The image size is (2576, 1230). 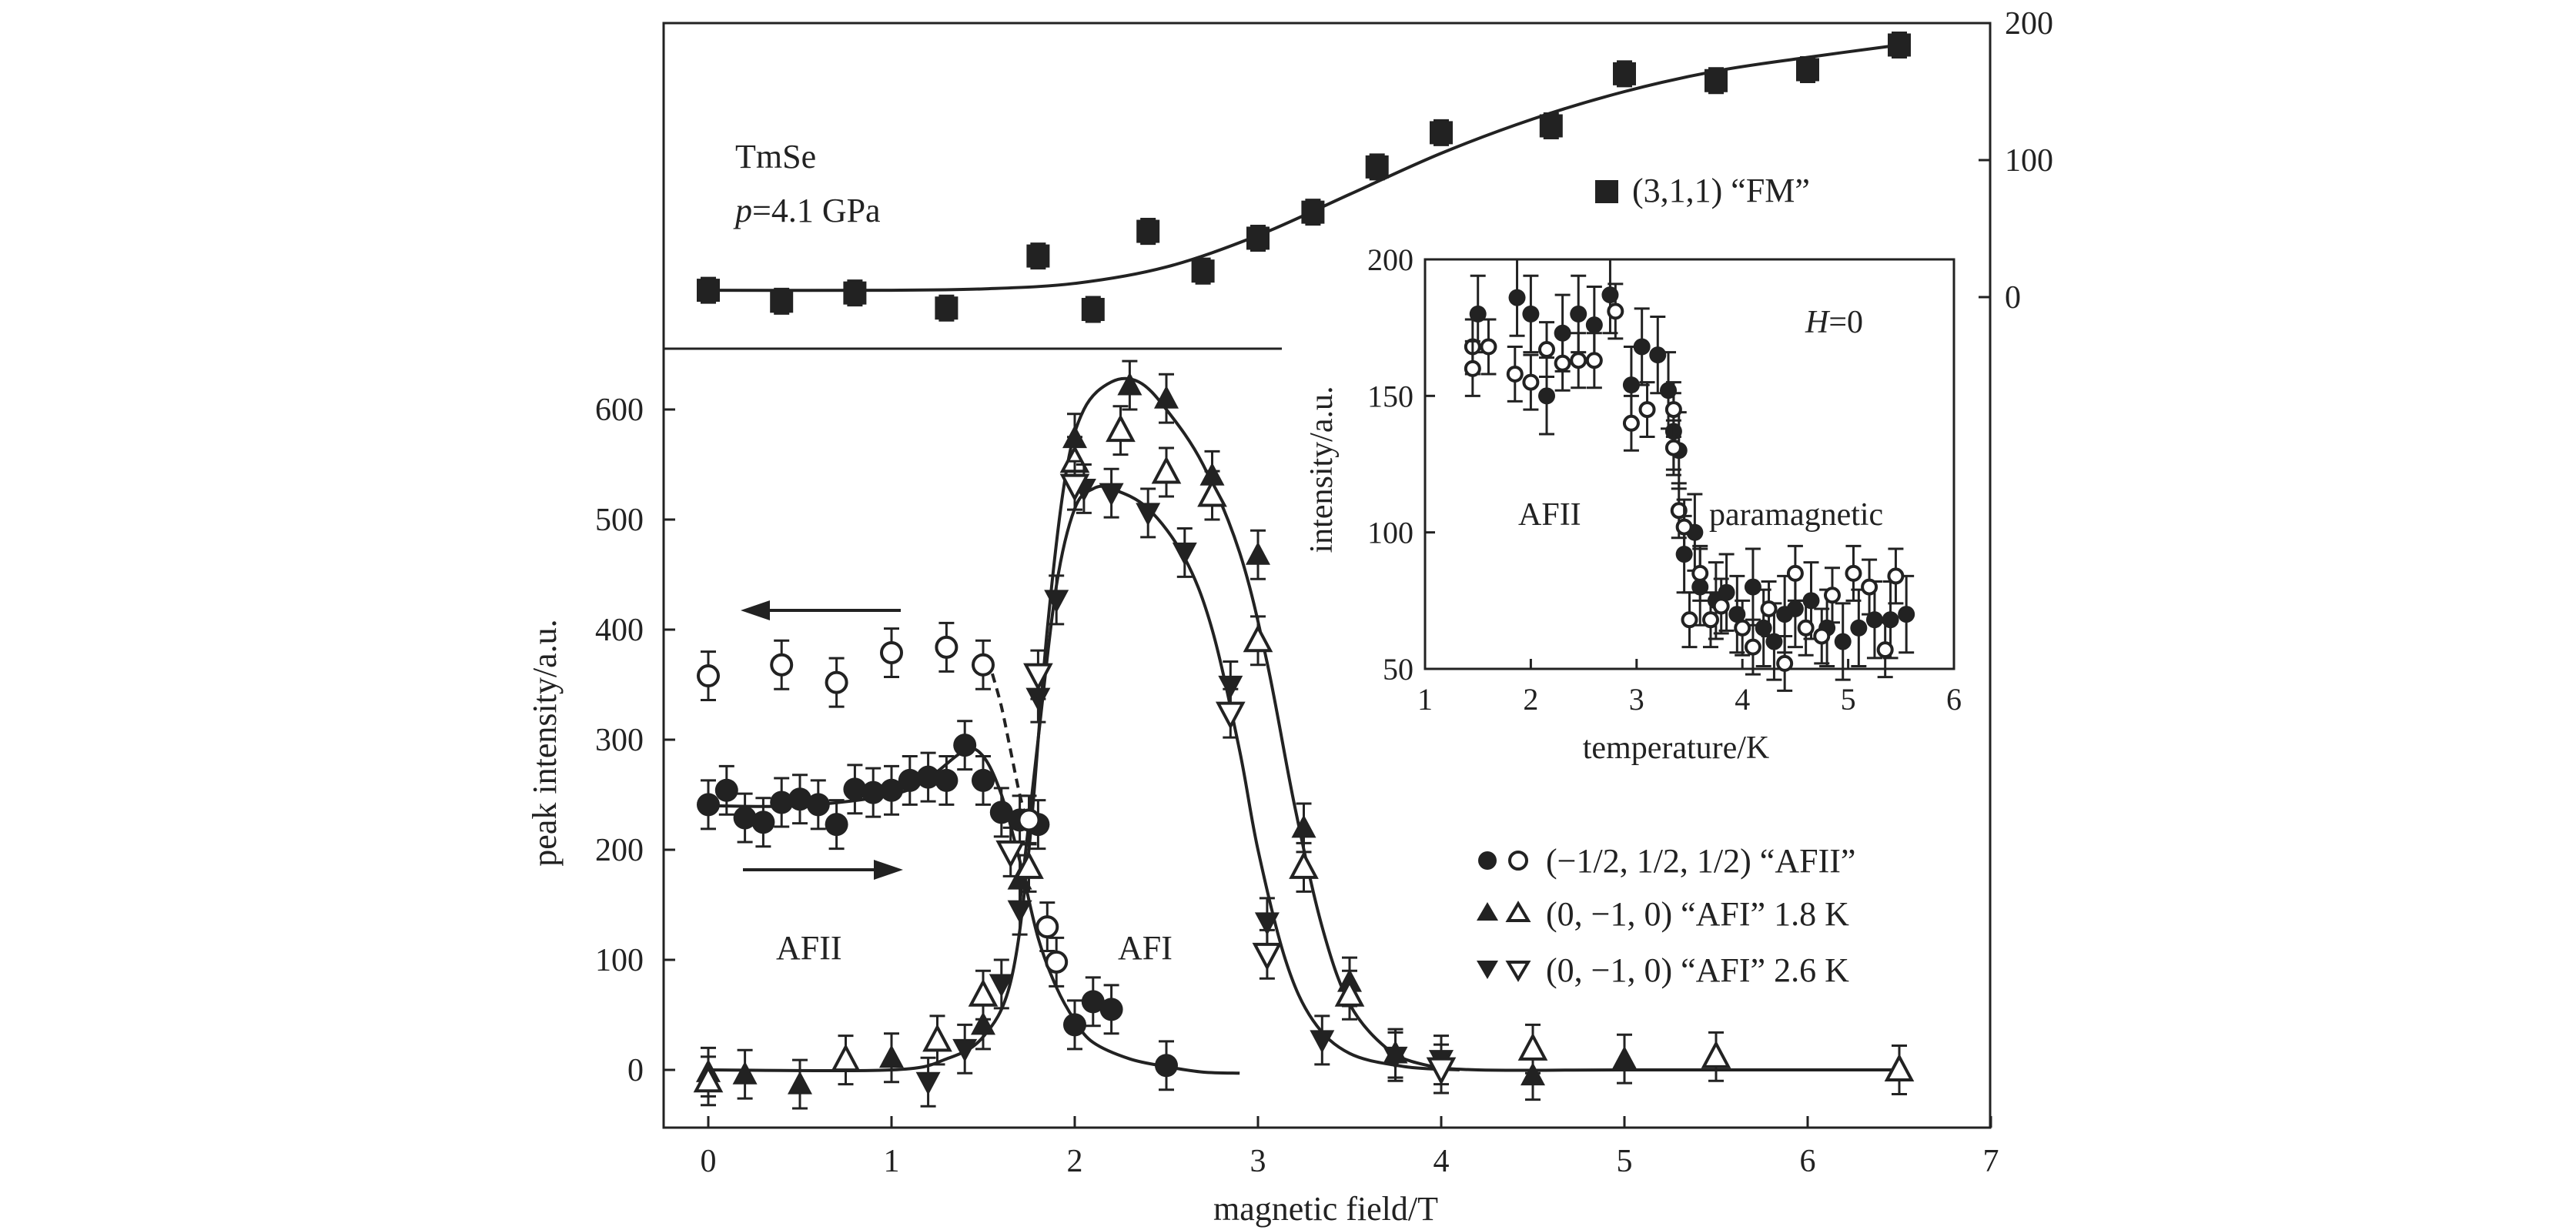 I want to click on pressure-symbol: p, so click(x=742, y=210).